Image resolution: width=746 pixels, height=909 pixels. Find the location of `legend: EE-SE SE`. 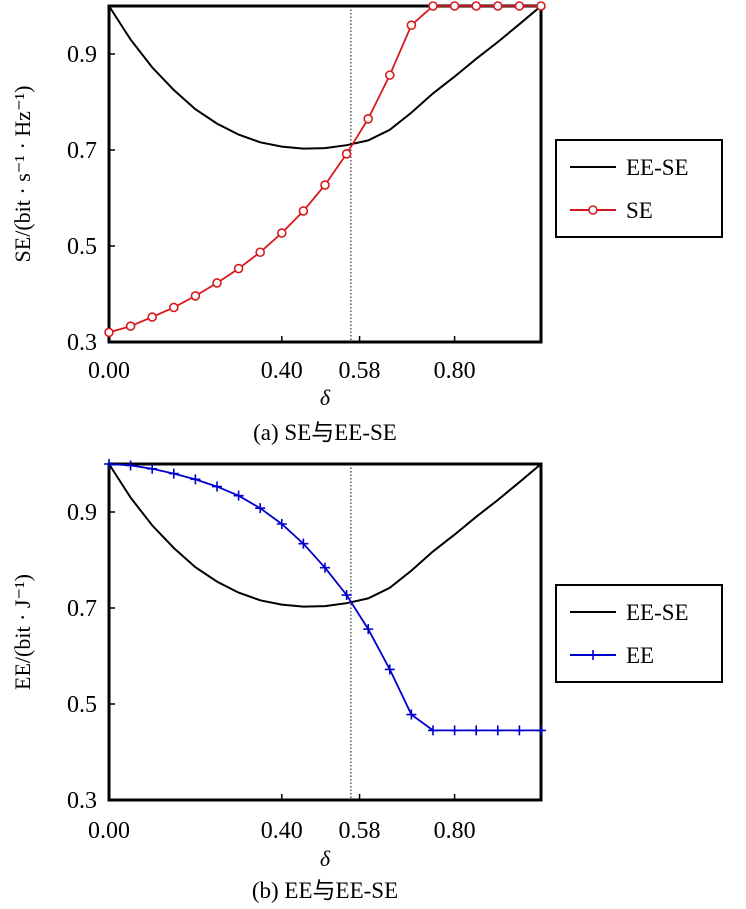

legend: EE-SE SE is located at coordinates (639, 188).